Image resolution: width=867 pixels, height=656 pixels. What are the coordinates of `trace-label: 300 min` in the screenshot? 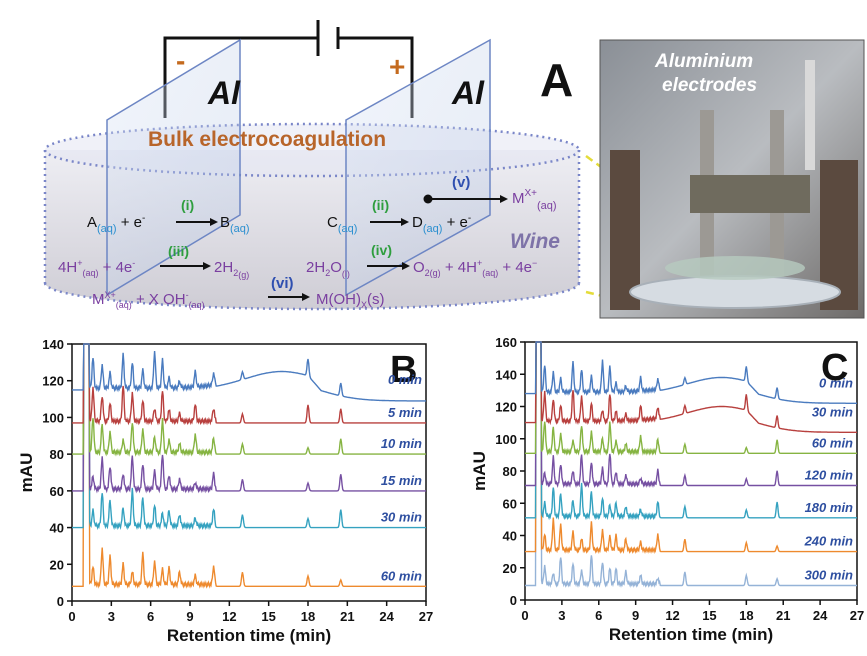 It's located at (829, 574).